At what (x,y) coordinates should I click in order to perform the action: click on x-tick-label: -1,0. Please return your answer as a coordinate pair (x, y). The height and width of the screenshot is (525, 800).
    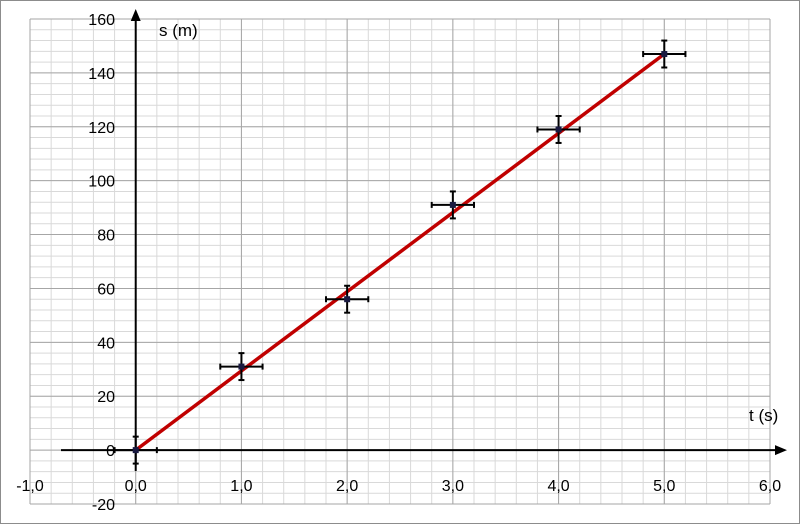
    Looking at the image, I should click on (30, 486).